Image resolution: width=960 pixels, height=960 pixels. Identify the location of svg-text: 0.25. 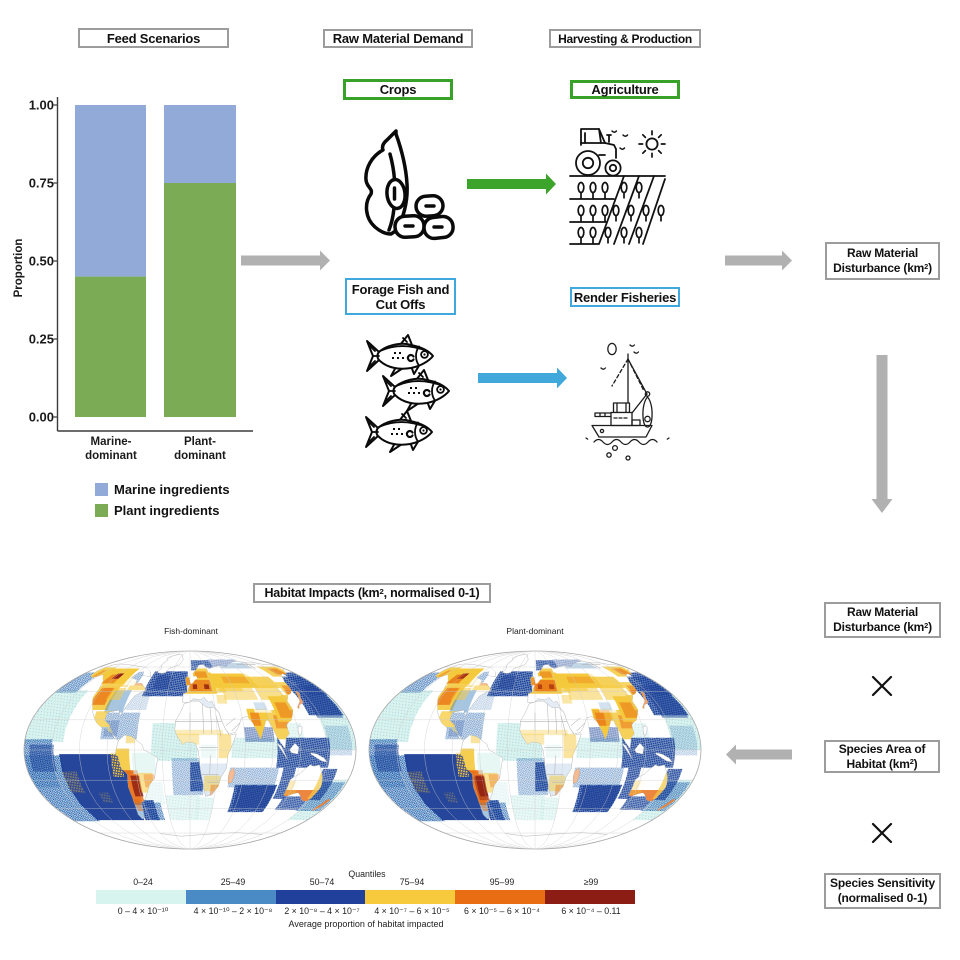
(41, 339).